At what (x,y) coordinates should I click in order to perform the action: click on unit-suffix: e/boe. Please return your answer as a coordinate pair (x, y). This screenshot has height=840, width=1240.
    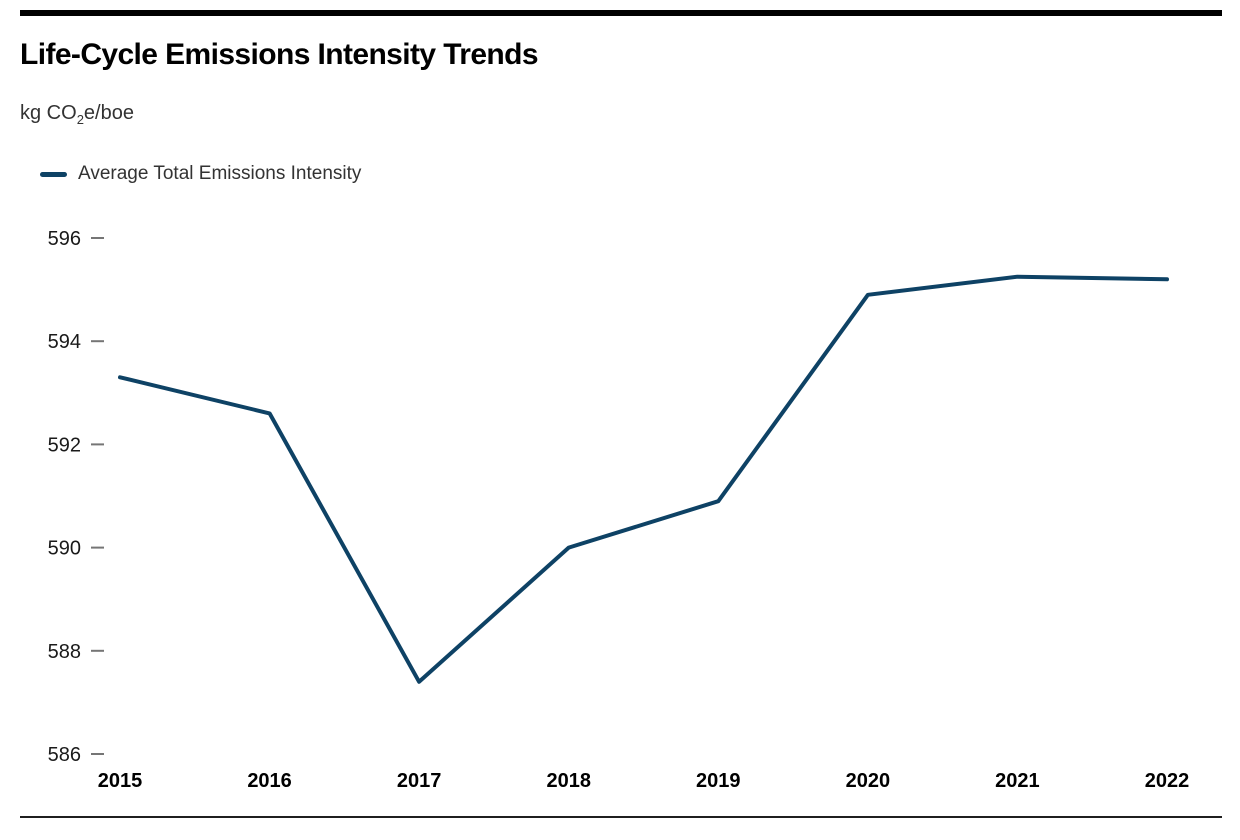
    Looking at the image, I should click on (108, 113).